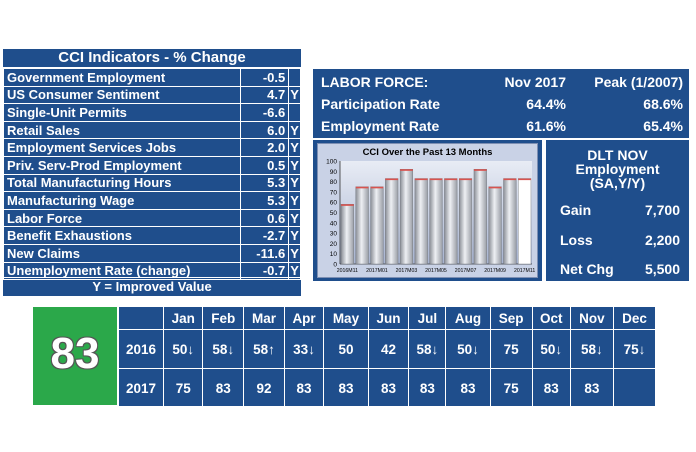  Describe the element at coordinates (427, 318) in the screenshot. I see `month-header: Jul` at that location.